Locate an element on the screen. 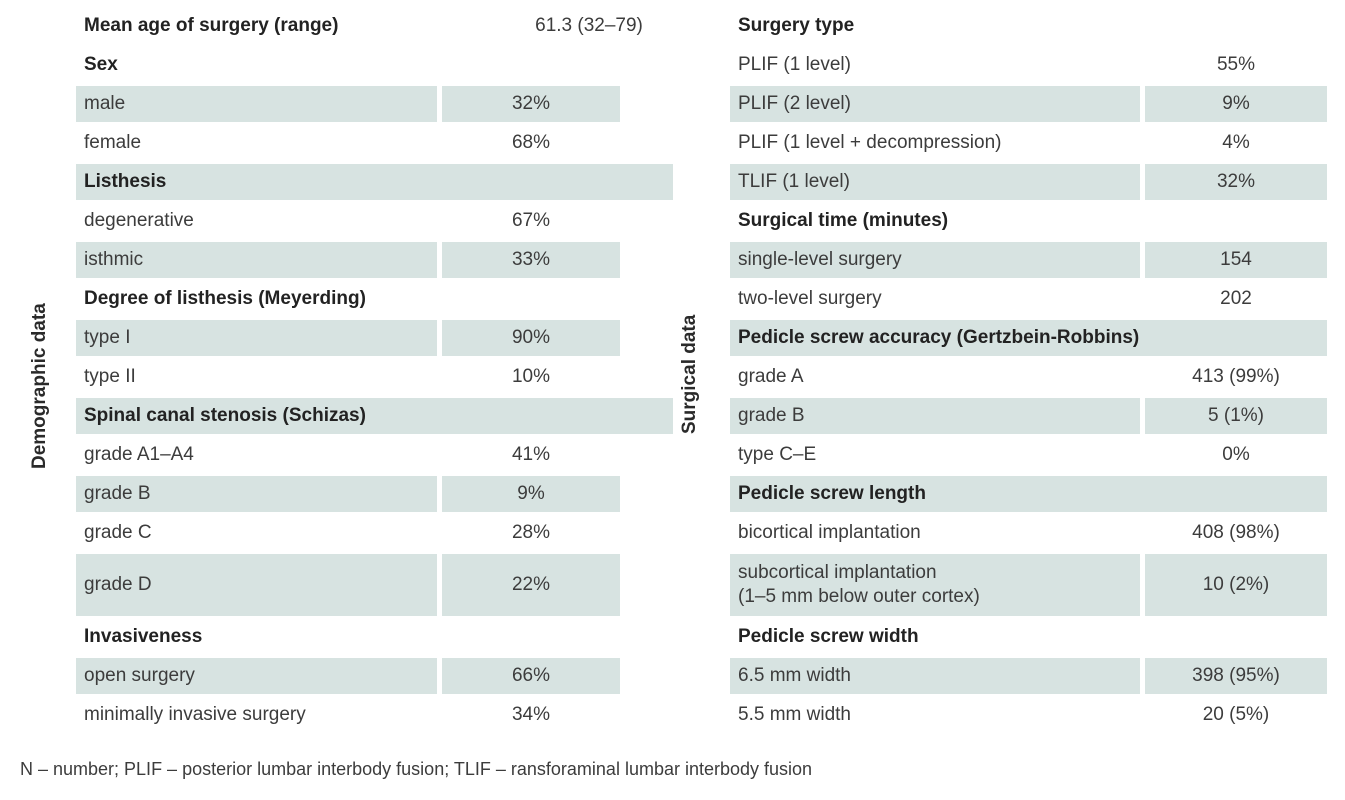 The width and height of the screenshot is (1345, 800). table-row: degenerative 67% is located at coordinates (377, 221).